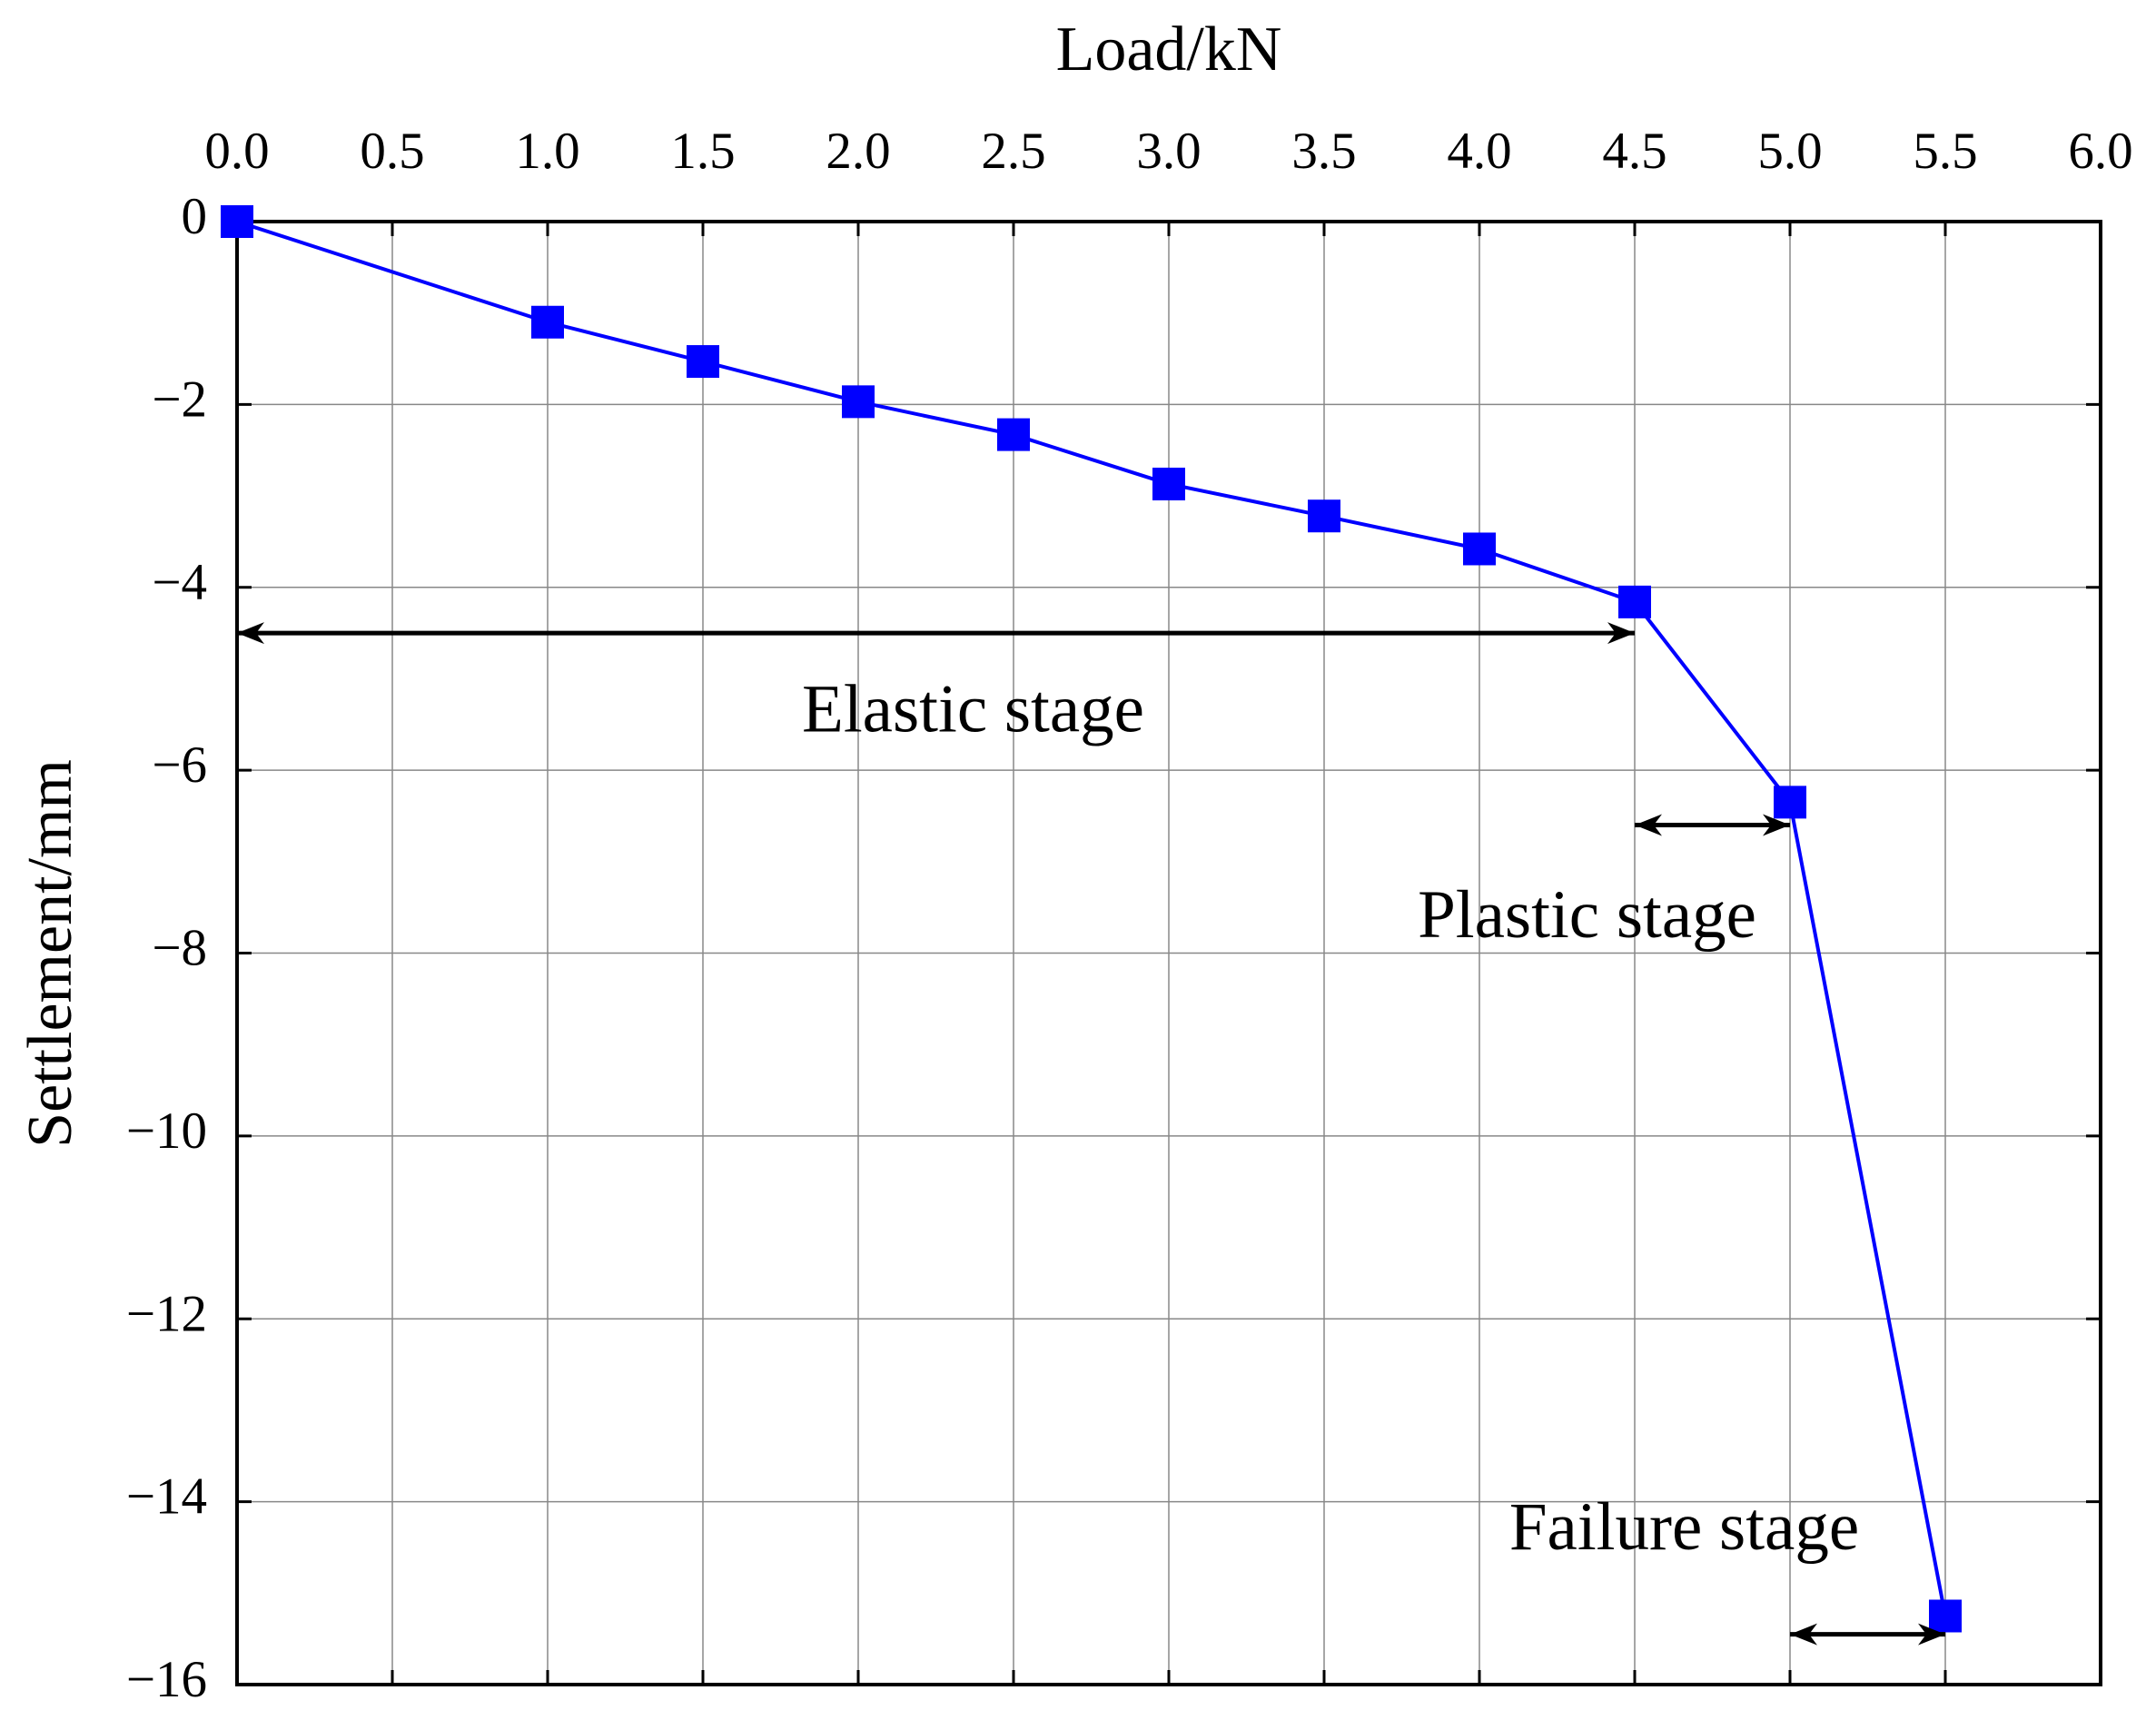 The image size is (2156, 1720). I want to click on y-tick-label: −14, so click(166, 1497).